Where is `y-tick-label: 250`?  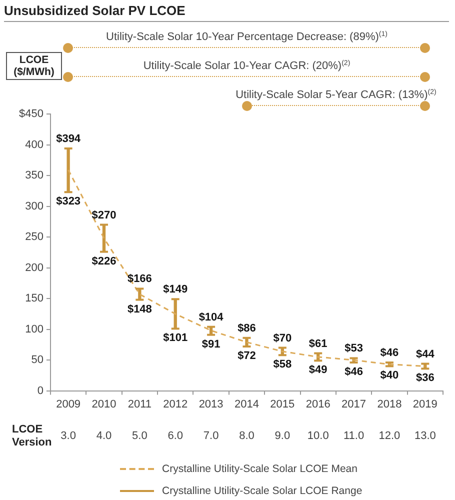
y-tick-label: 250 is located at coordinates (34, 237).